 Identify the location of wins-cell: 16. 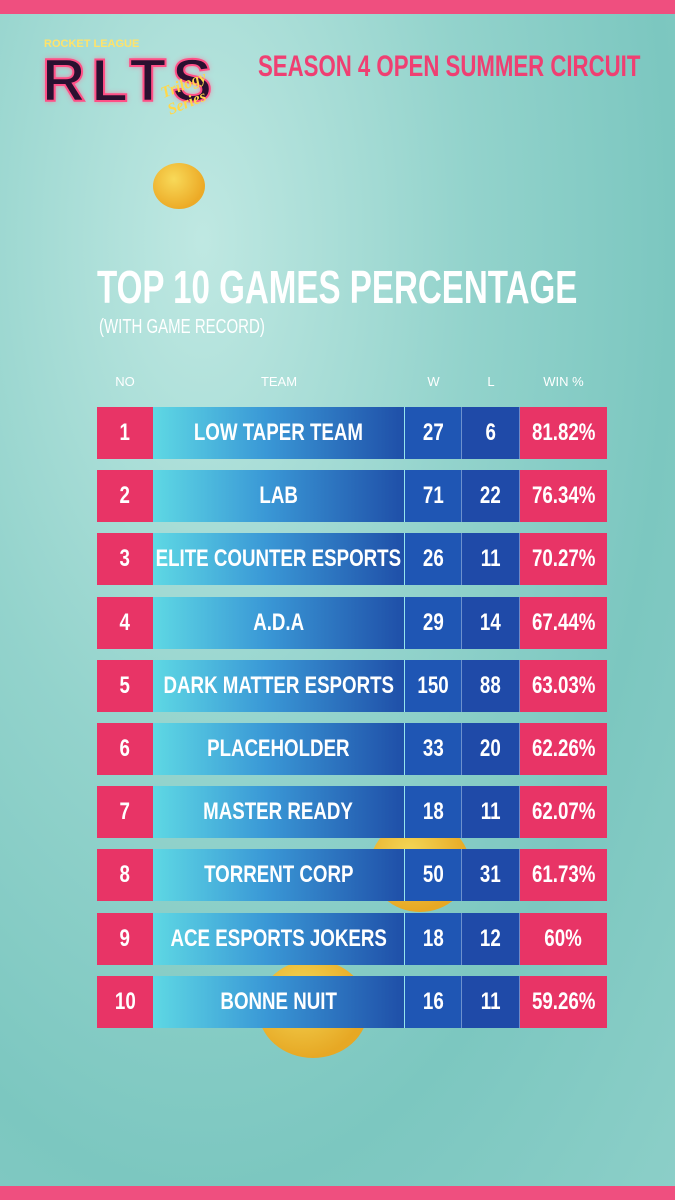
(433, 1001).